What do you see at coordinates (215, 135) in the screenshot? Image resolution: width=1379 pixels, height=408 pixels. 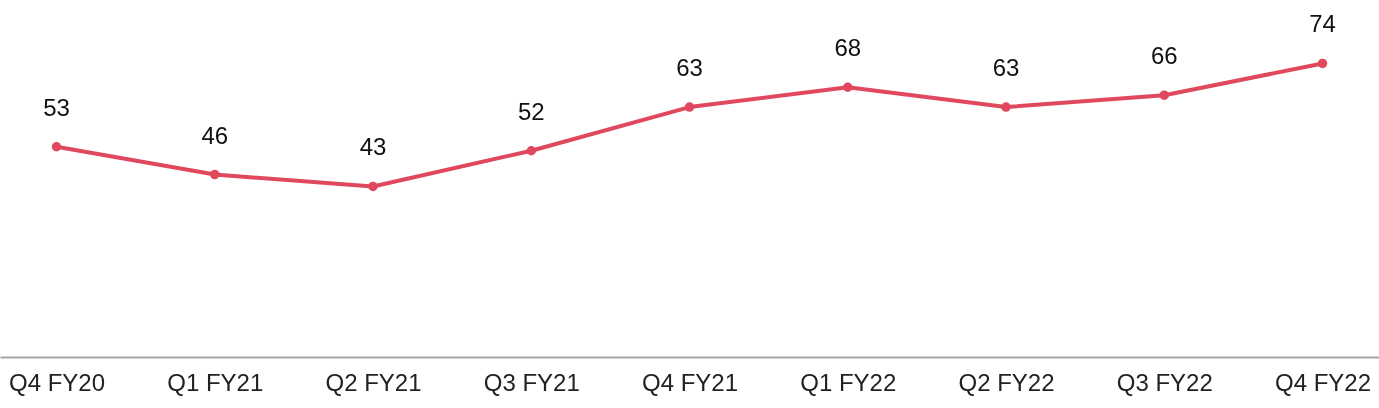 I see `data-label: 46` at bounding box center [215, 135].